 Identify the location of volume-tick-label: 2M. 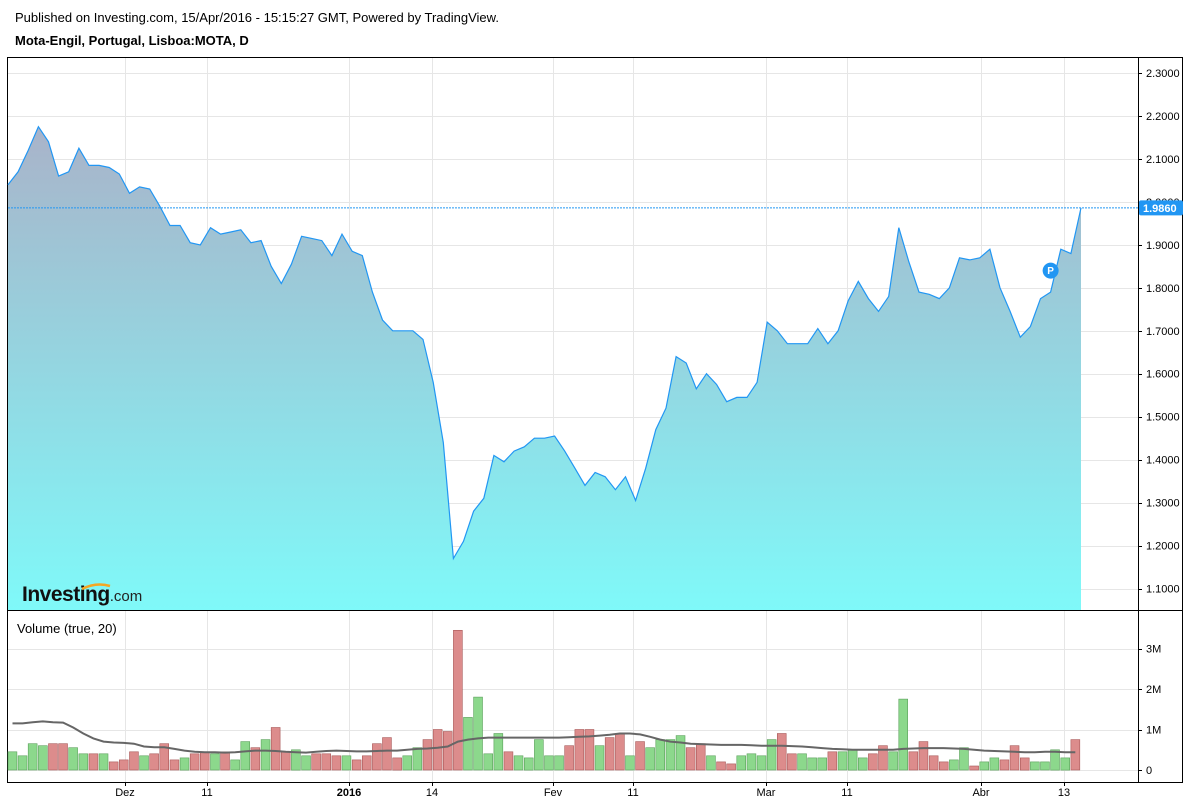
(1153, 690).